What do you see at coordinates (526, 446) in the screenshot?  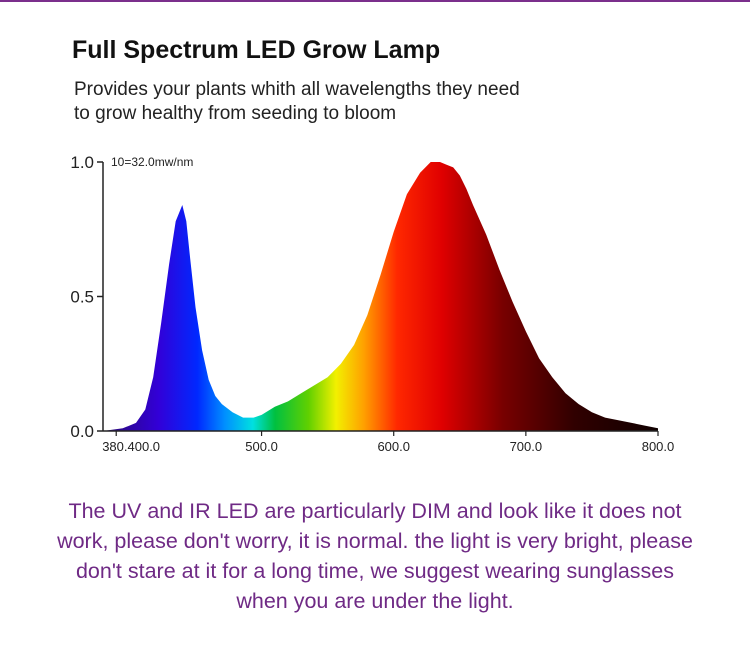 I see `x-tick-label: 700.0` at bounding box center [526, 446].